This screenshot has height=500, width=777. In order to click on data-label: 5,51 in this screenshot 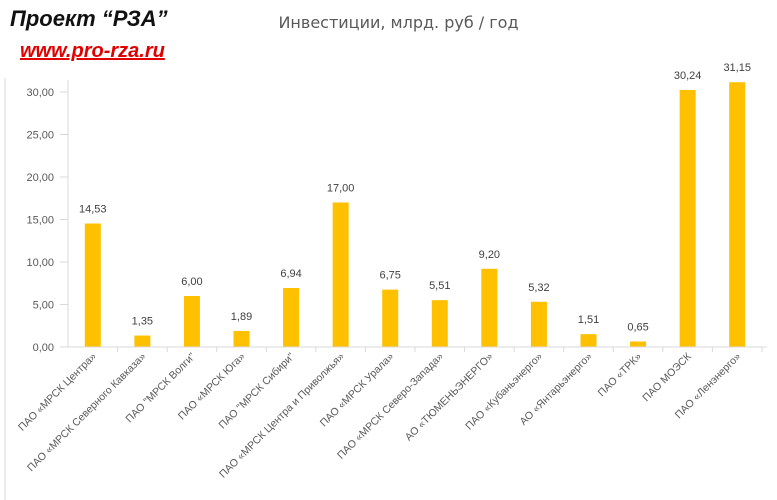, I will do `click(439, 286)`.